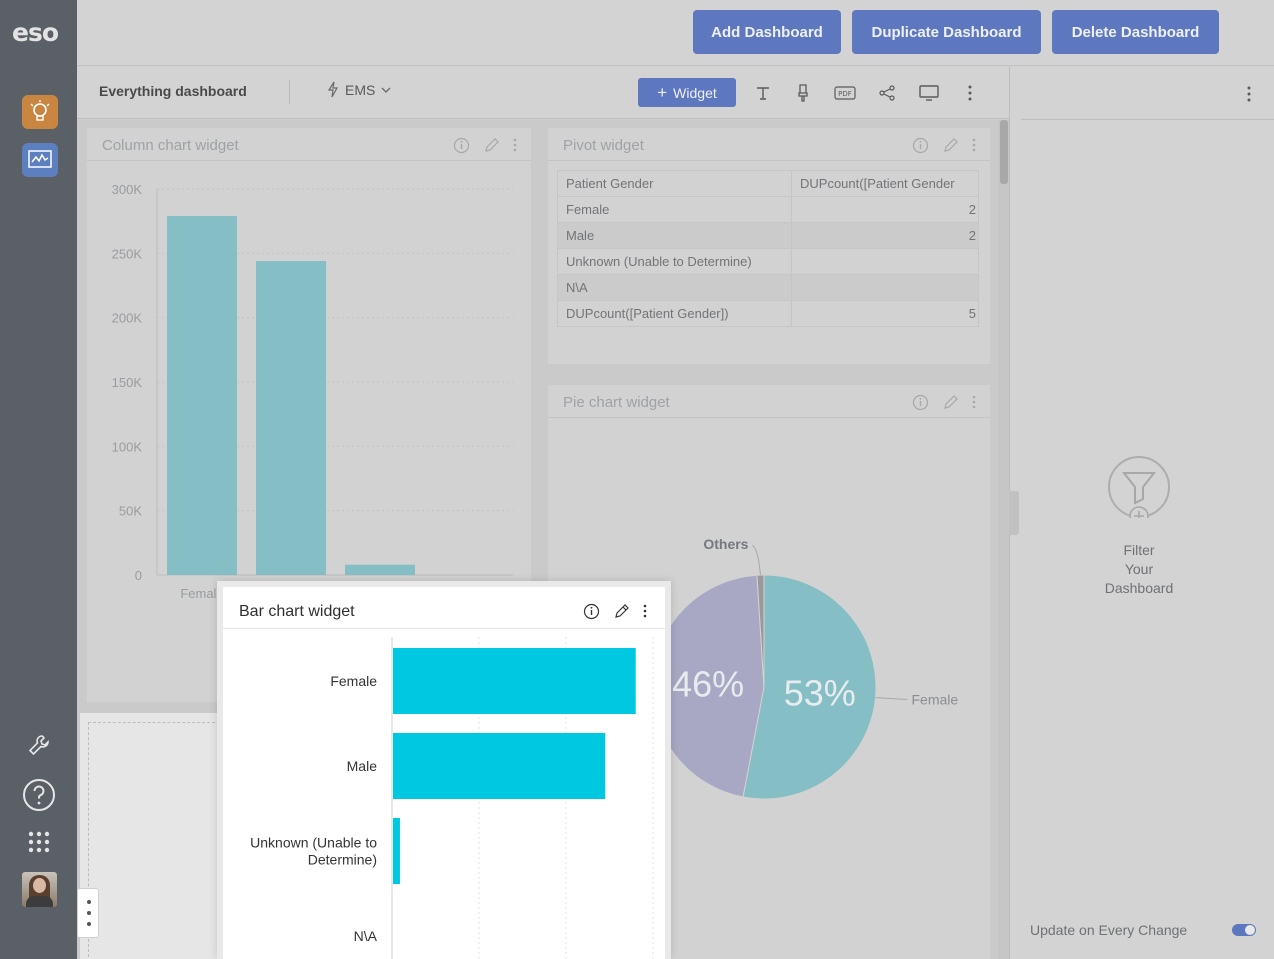 The height and width of the screenshot is (959, 1274). I want to click on insights-app-button, so click(40, 112).